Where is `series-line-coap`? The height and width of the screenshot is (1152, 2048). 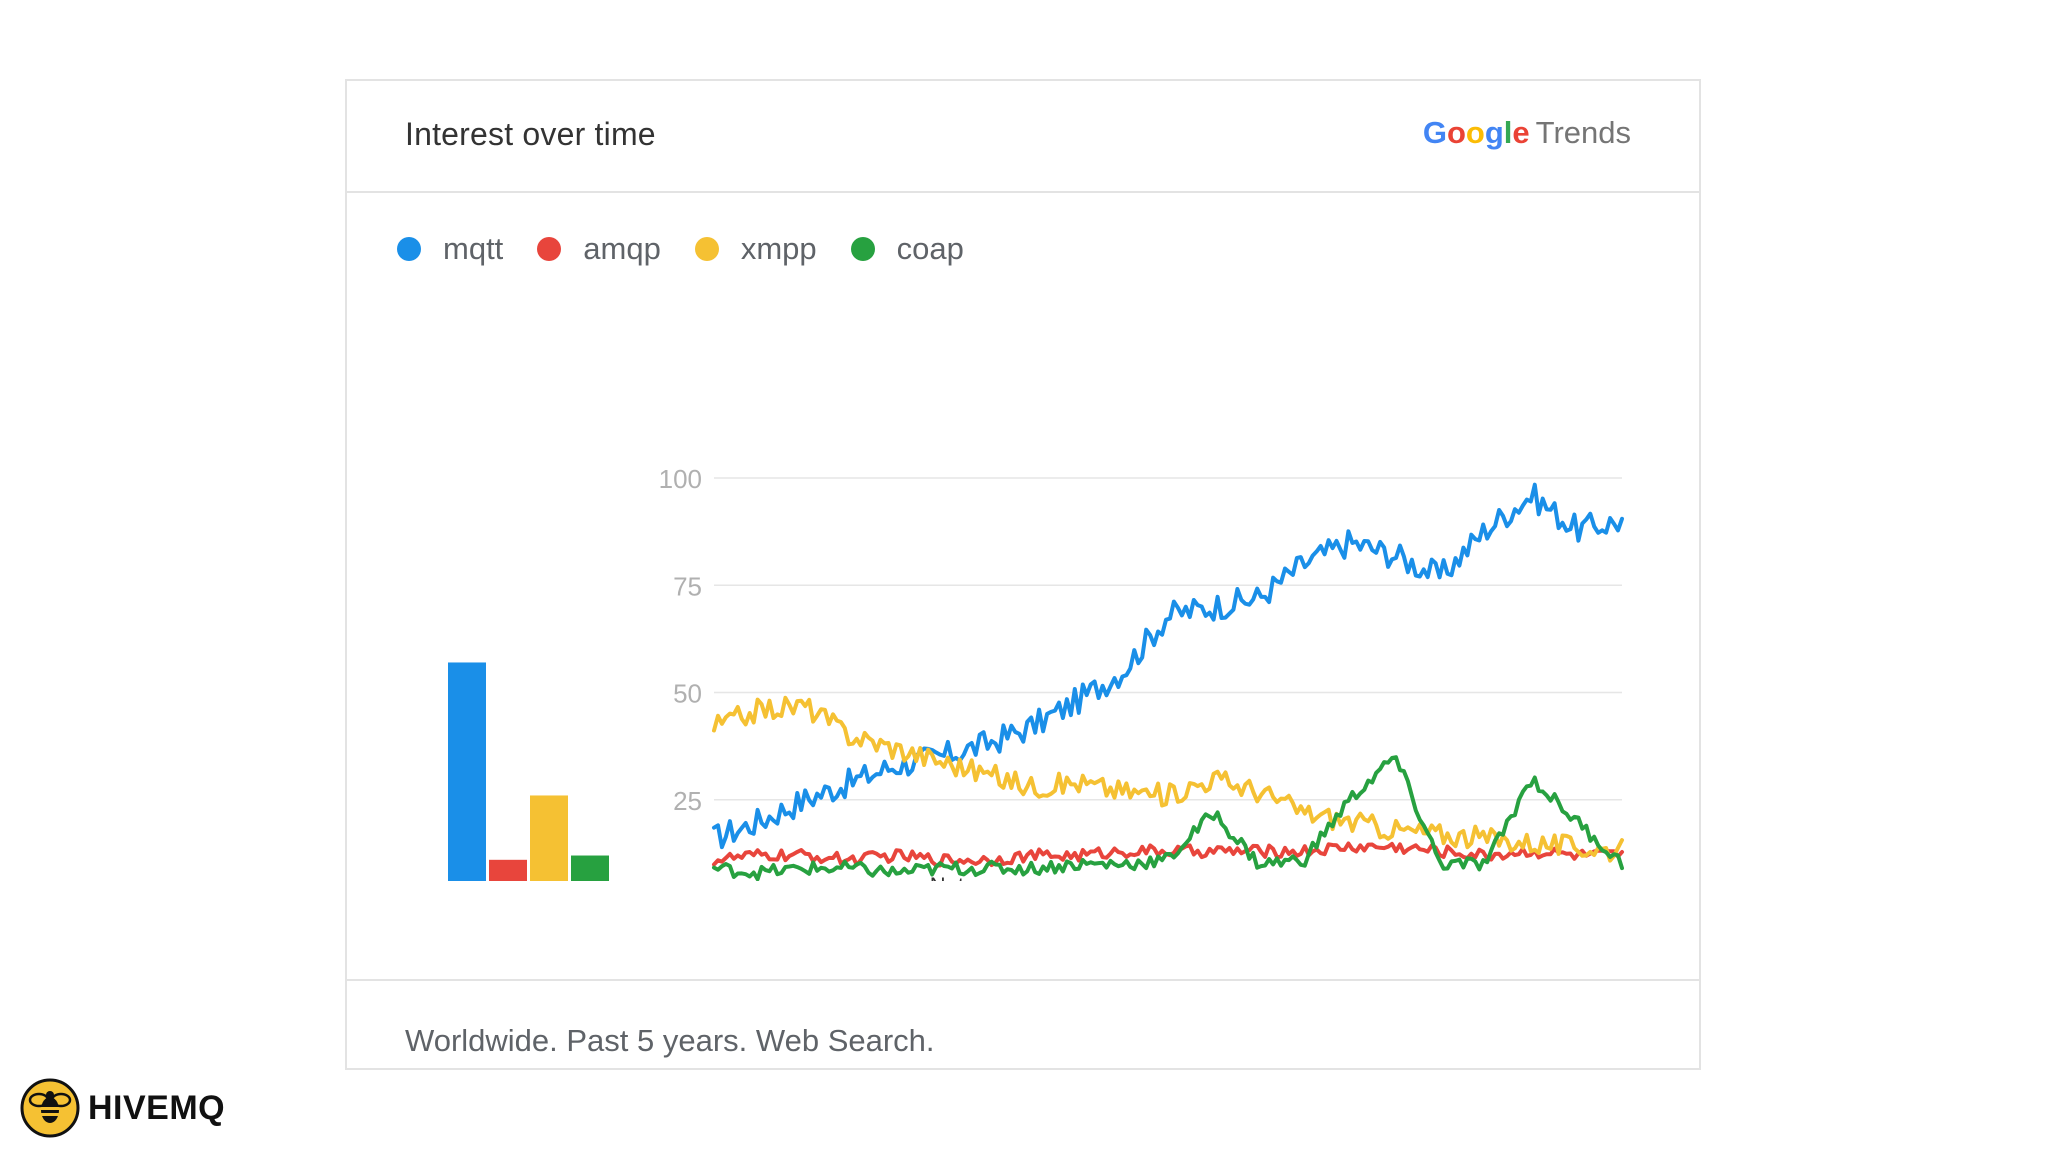 series-line-coap is located at coordinates (1168, 818).